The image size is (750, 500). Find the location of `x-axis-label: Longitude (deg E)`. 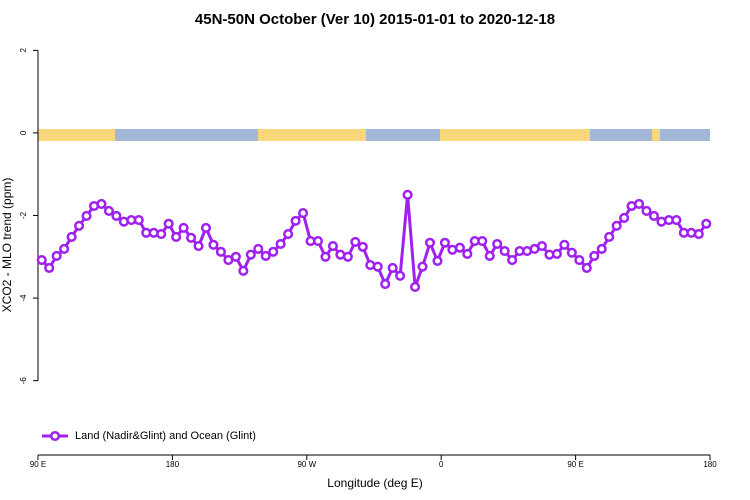

x-axis-label: Longitude (deg E) is located at coordinates (374, 483).